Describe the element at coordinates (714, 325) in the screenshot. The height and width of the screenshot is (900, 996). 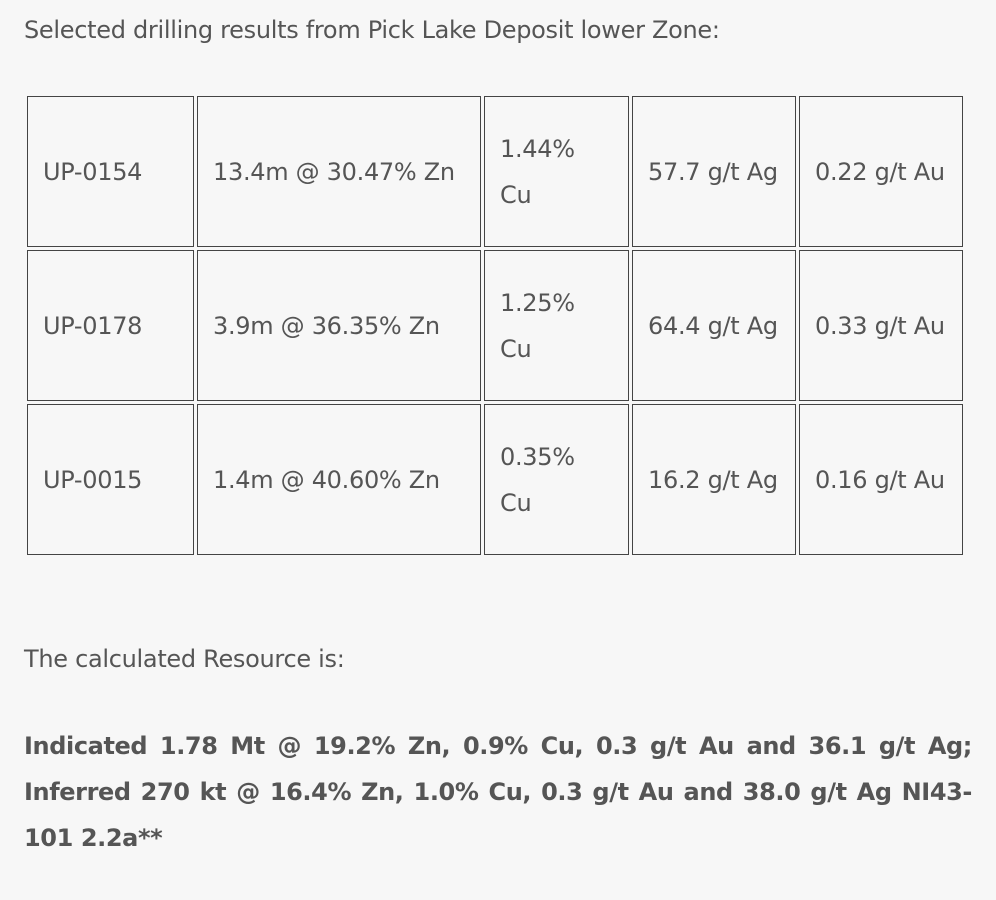
I see `silver-cell: 64.4 g/t Ag` at that location.